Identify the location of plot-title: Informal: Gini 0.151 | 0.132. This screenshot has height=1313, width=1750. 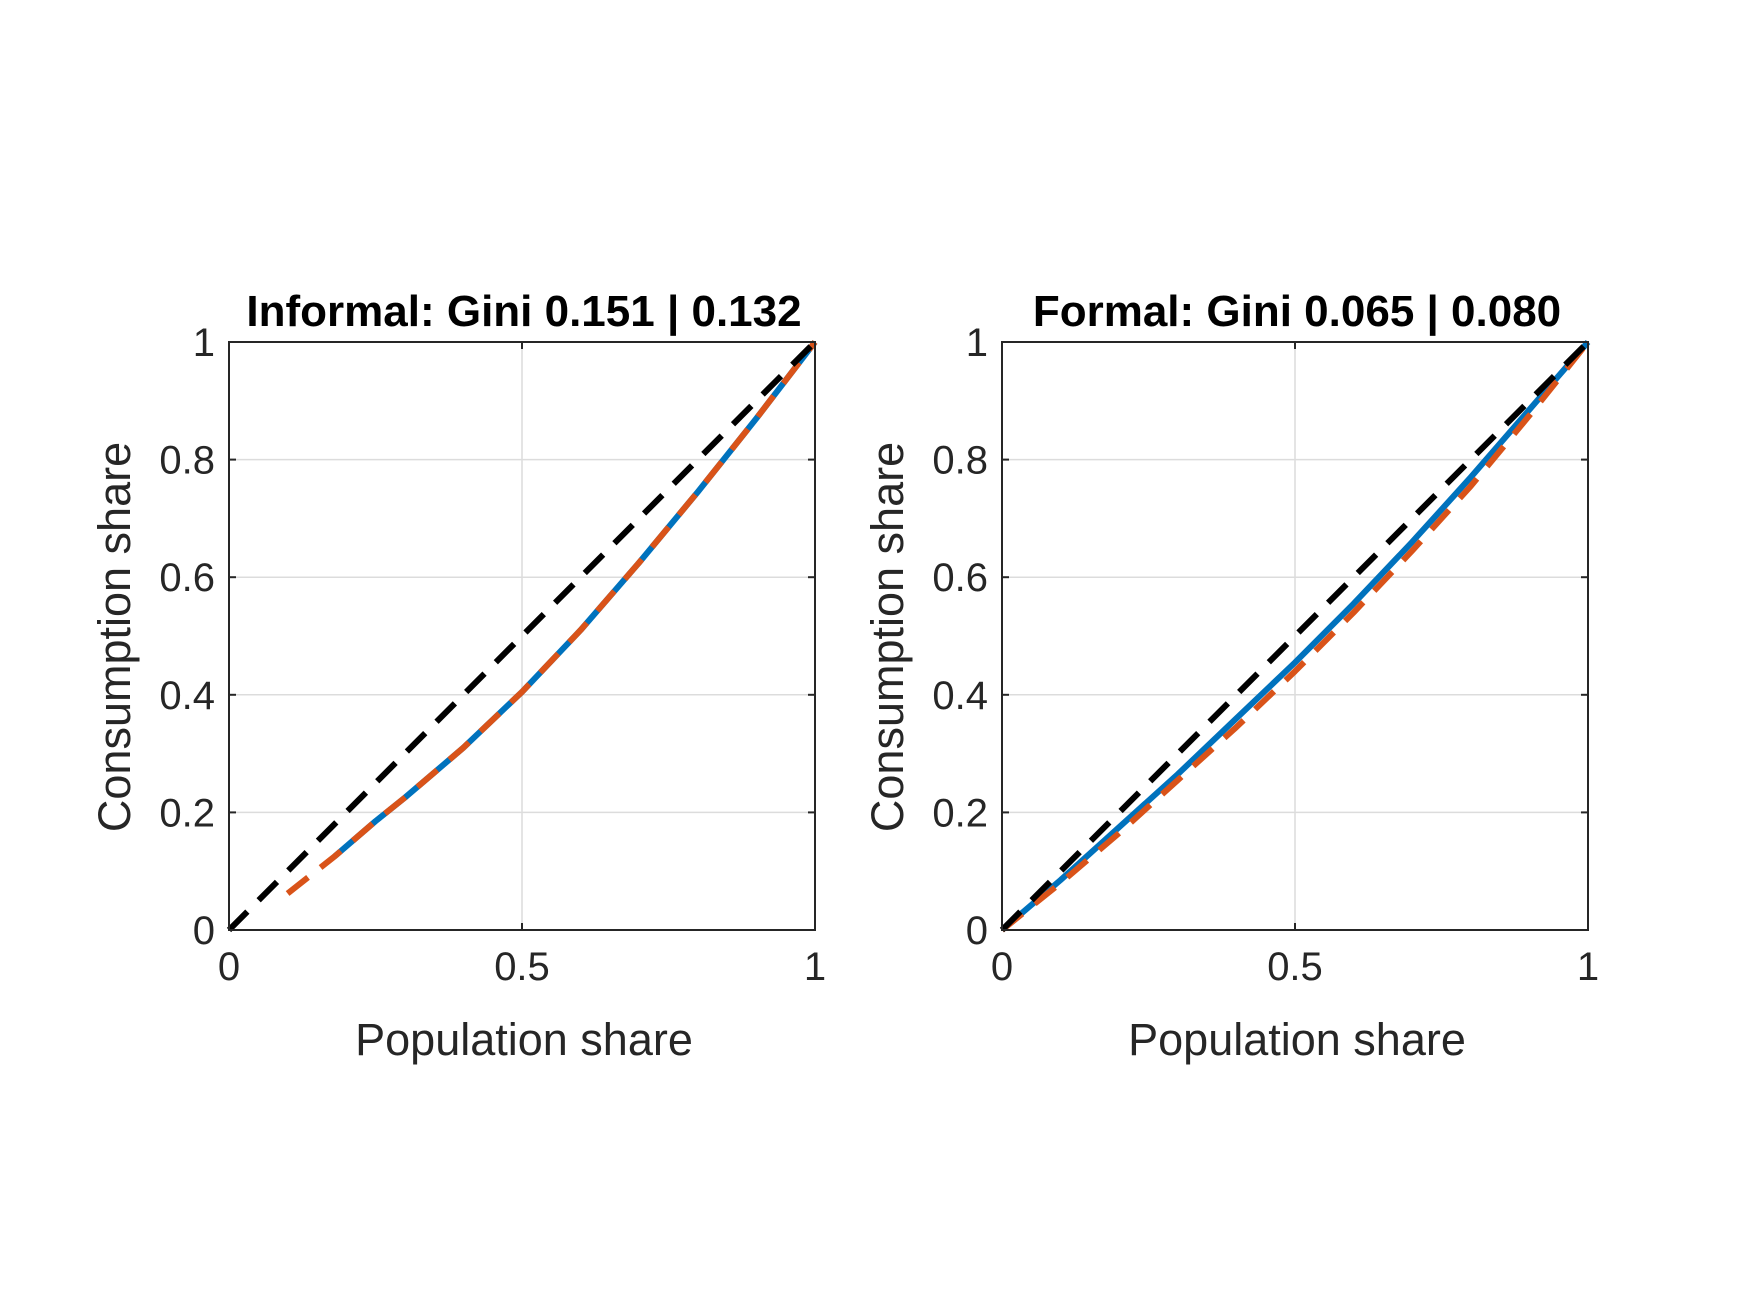
(523, 312).